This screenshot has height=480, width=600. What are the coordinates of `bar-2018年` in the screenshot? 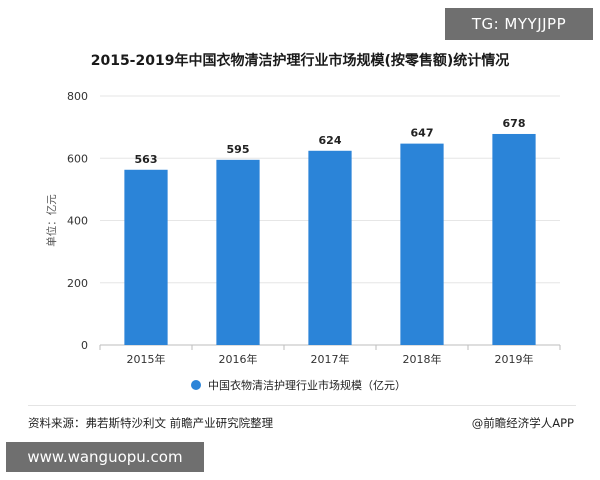 It's located at (422, 244).